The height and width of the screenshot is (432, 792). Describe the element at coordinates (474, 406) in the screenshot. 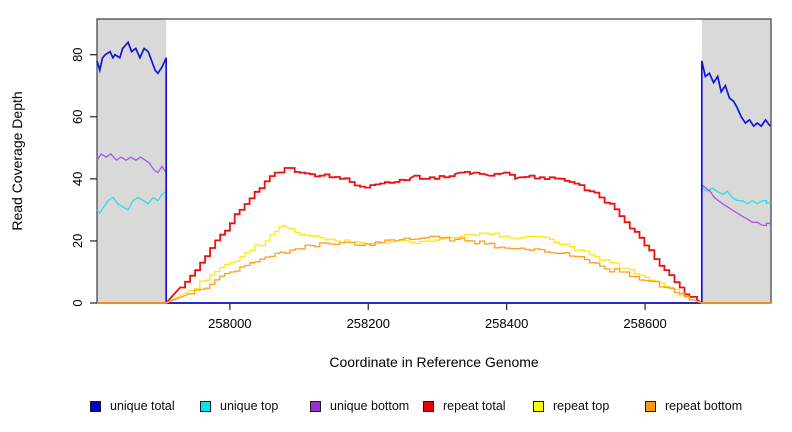

I see `legend-label: repeat total` at that location.